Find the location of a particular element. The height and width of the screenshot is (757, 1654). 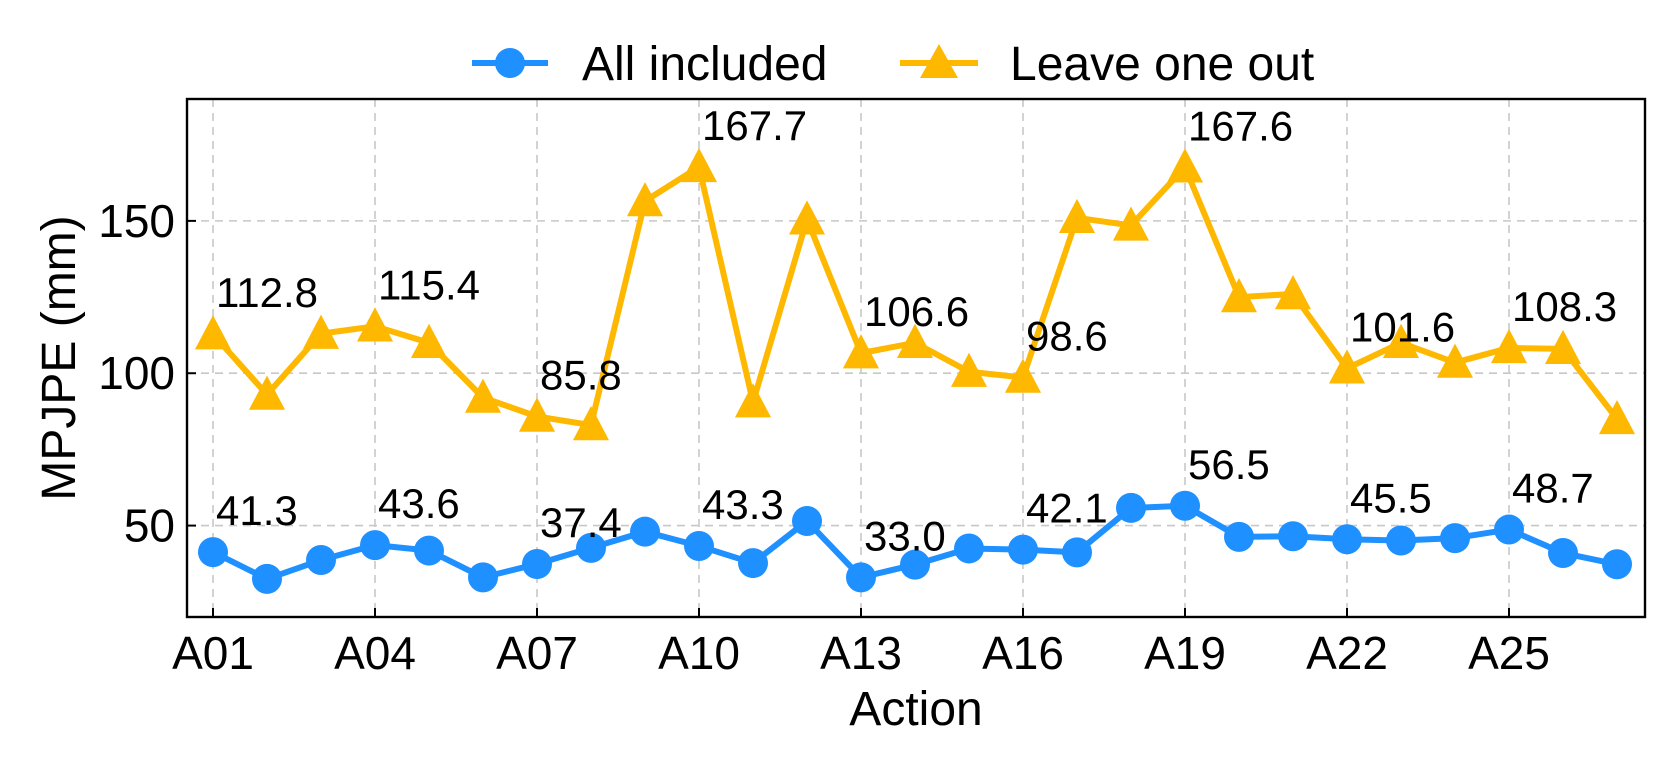

x-tick-label: A16 is located at coordinates (1023, 653).